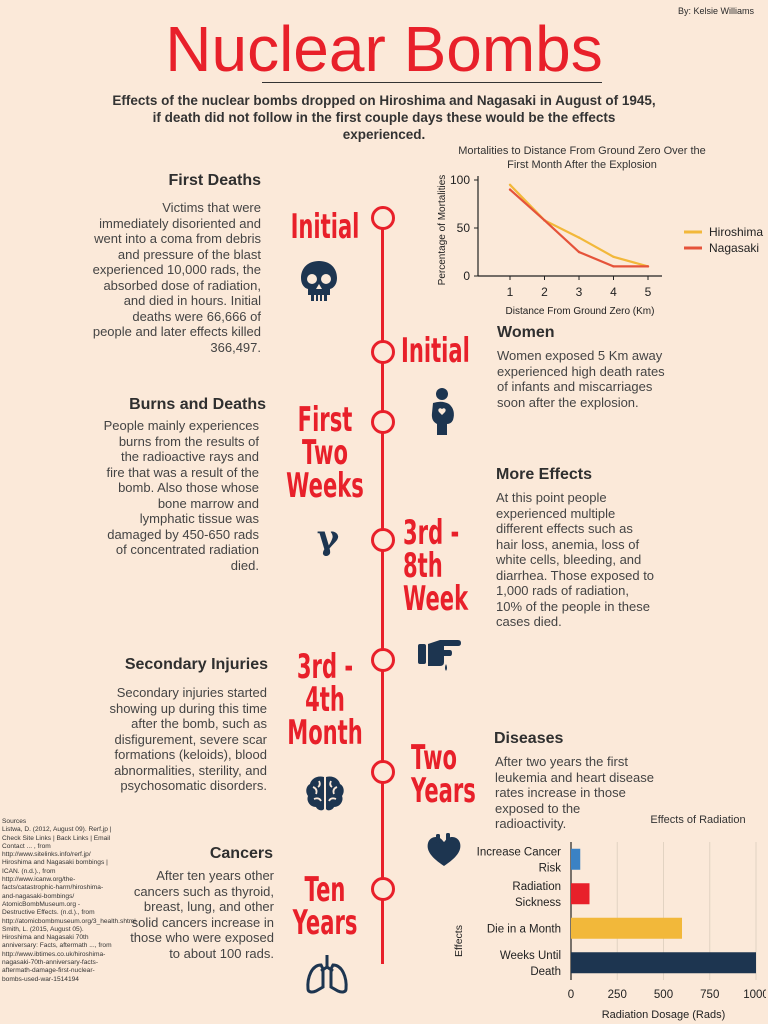 This screenshot has height=1024, width=768. What do you see at coordinates (196, 664) in the screenshot?
I see `secondary-heading: Secondary Injuries` at bounding box center [196, 664].